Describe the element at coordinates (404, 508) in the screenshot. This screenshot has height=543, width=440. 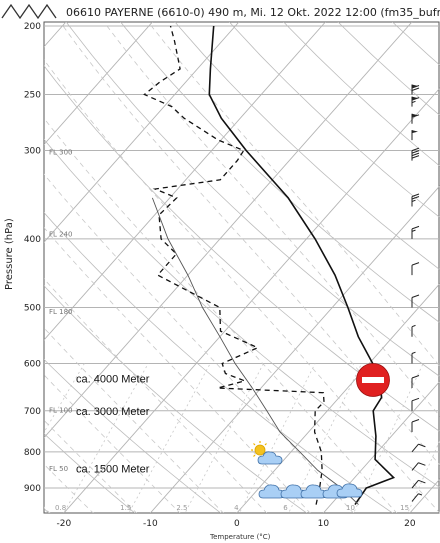
I see `mixing-ratio-label: 15` at that location.